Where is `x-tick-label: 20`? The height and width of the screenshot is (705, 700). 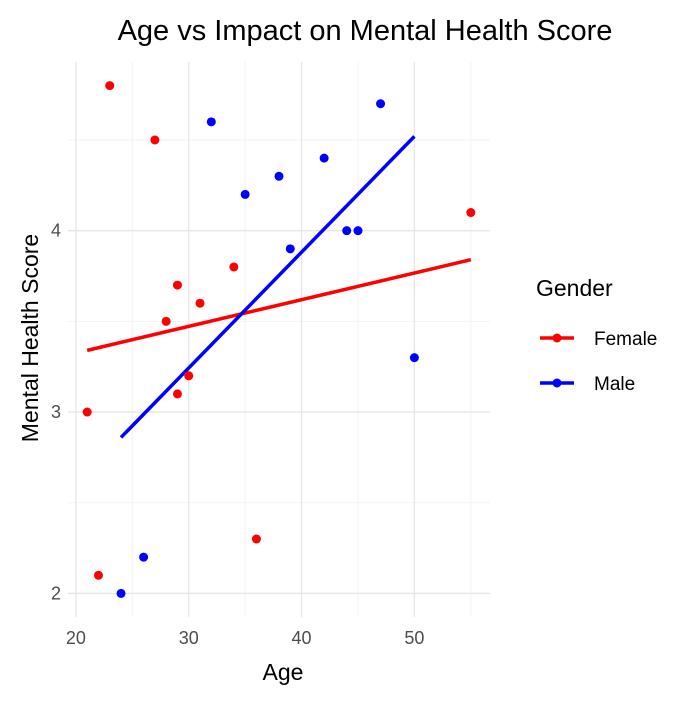 x-tick-label: 20 is located at coordinates (76, 638).